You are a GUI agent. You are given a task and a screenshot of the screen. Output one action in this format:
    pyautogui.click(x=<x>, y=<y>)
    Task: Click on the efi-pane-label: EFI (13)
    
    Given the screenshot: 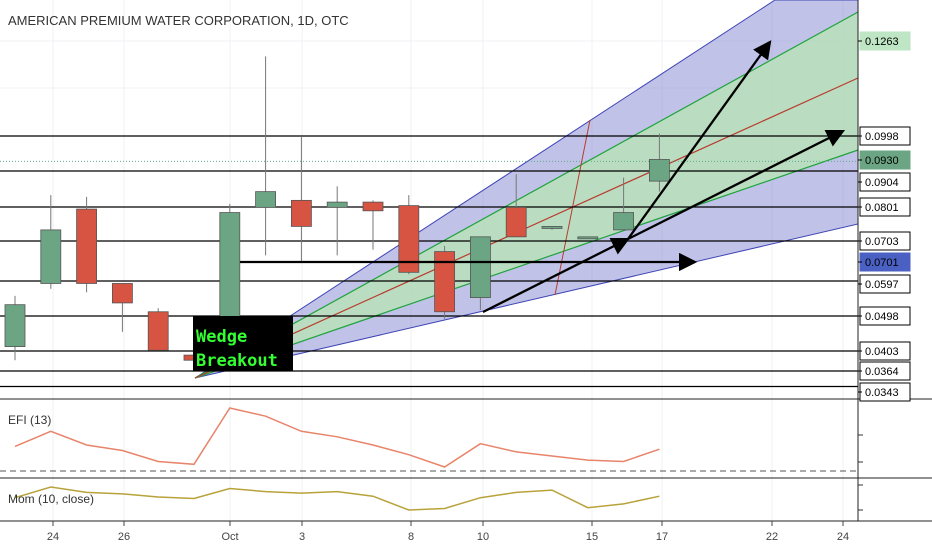 What is the action you would take?
    pyautogui.click(x=29, y=420)
    